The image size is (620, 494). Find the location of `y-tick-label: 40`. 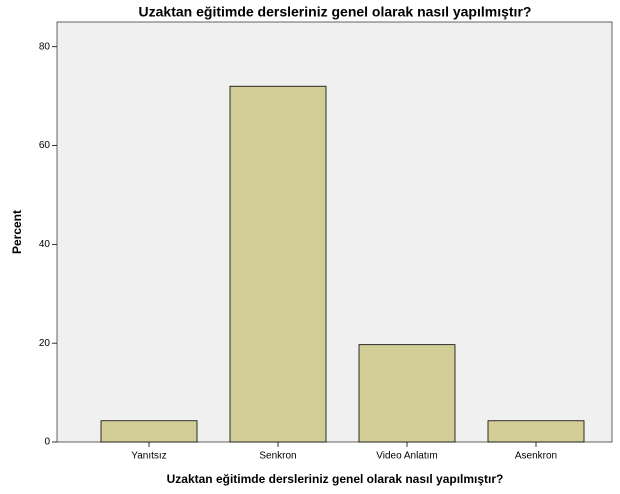

y-tick-label: 40 is located at coordinates (45, 244).